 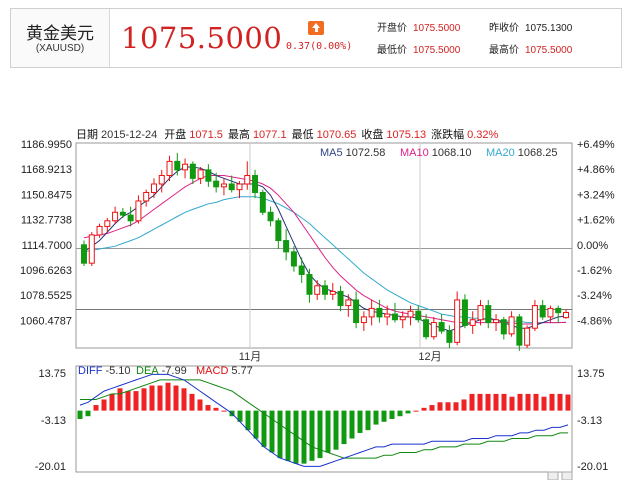 What do you see at coordinates (482, 135) in the screenshot?
I see `info-pct: 0.32%` at bounding box center [482, 135].